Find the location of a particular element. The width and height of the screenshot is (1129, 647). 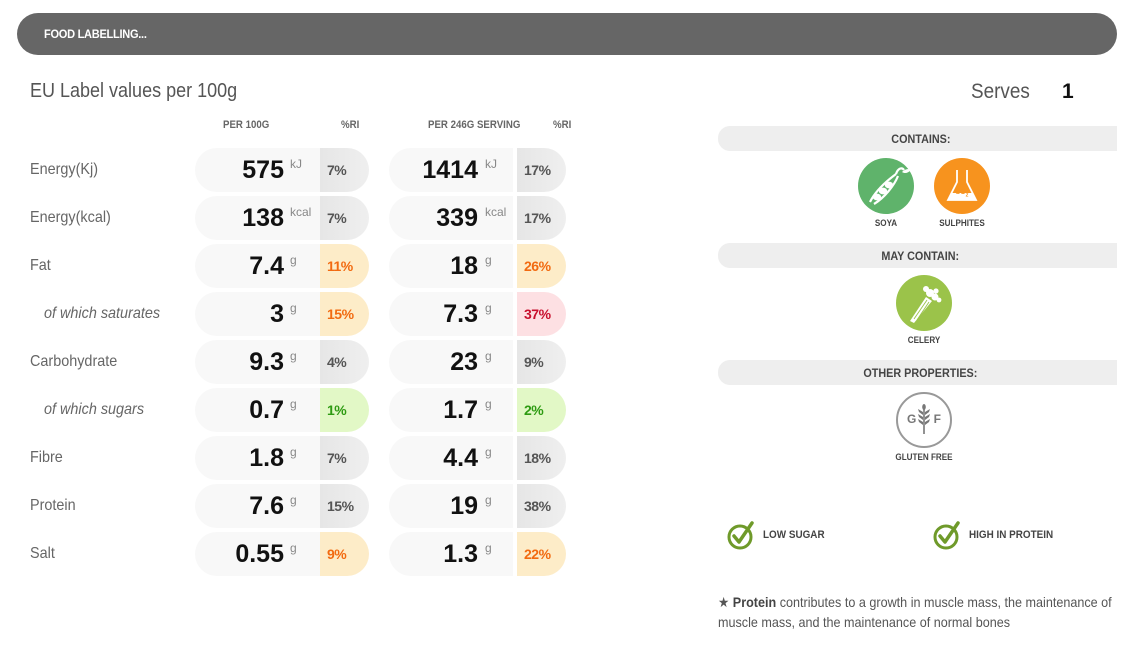

allergen-label: CELERY is located at coordinates (924, 340).